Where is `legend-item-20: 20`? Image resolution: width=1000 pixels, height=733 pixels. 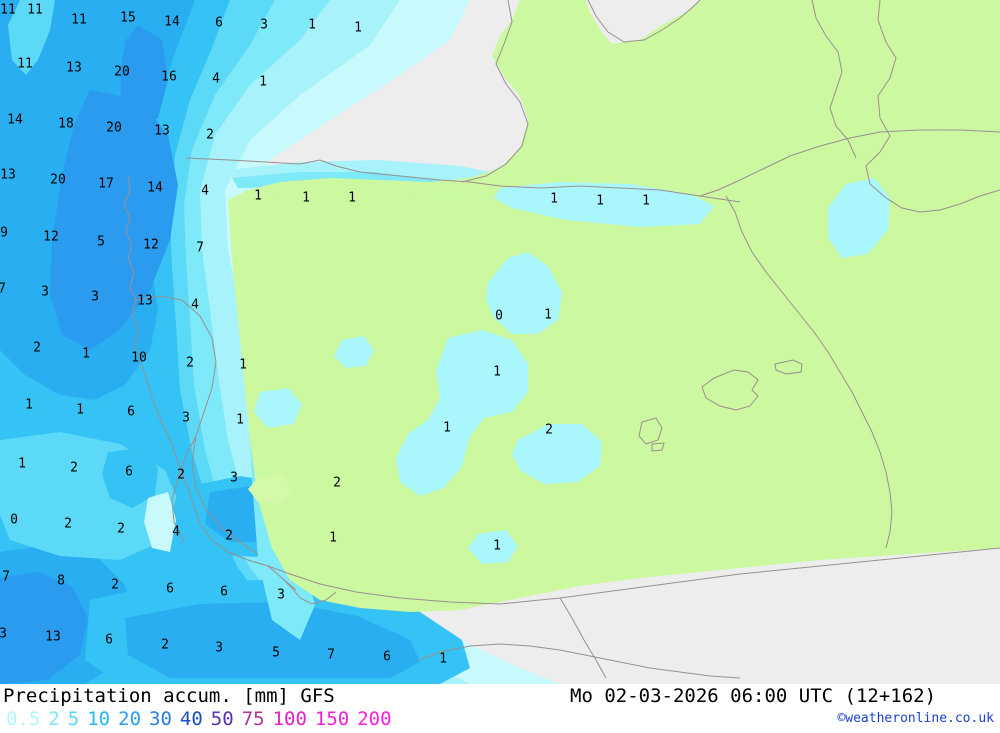
legend-item-20: 20 is located at coordinates (130, 719).